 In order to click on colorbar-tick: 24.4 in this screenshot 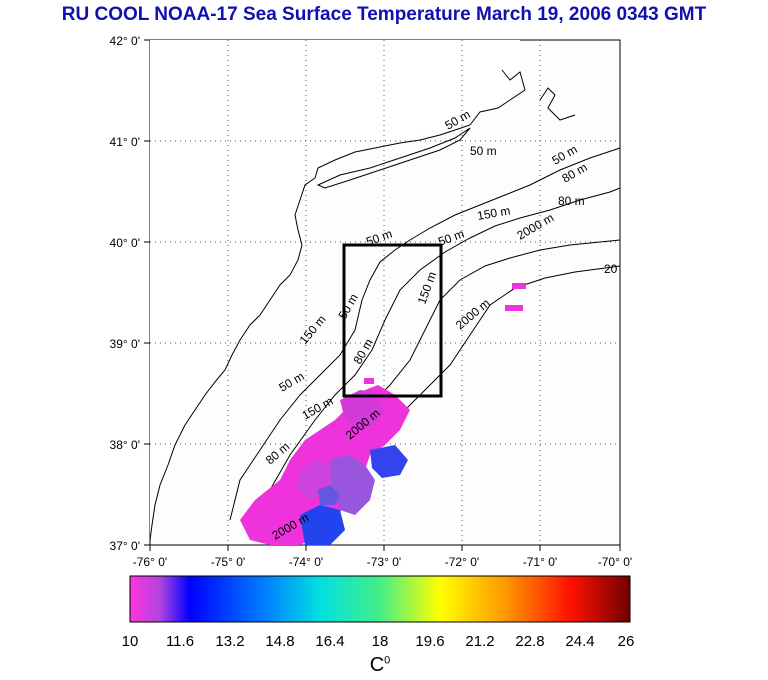, I will do `click(579, 641)`.